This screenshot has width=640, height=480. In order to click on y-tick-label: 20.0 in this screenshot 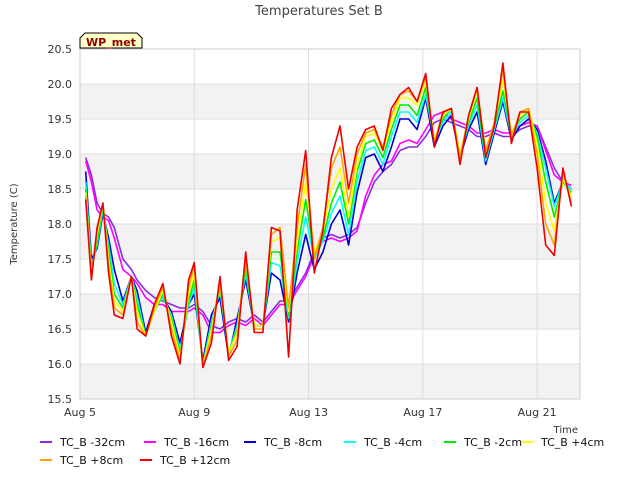, I will do `click(60, 84)`.